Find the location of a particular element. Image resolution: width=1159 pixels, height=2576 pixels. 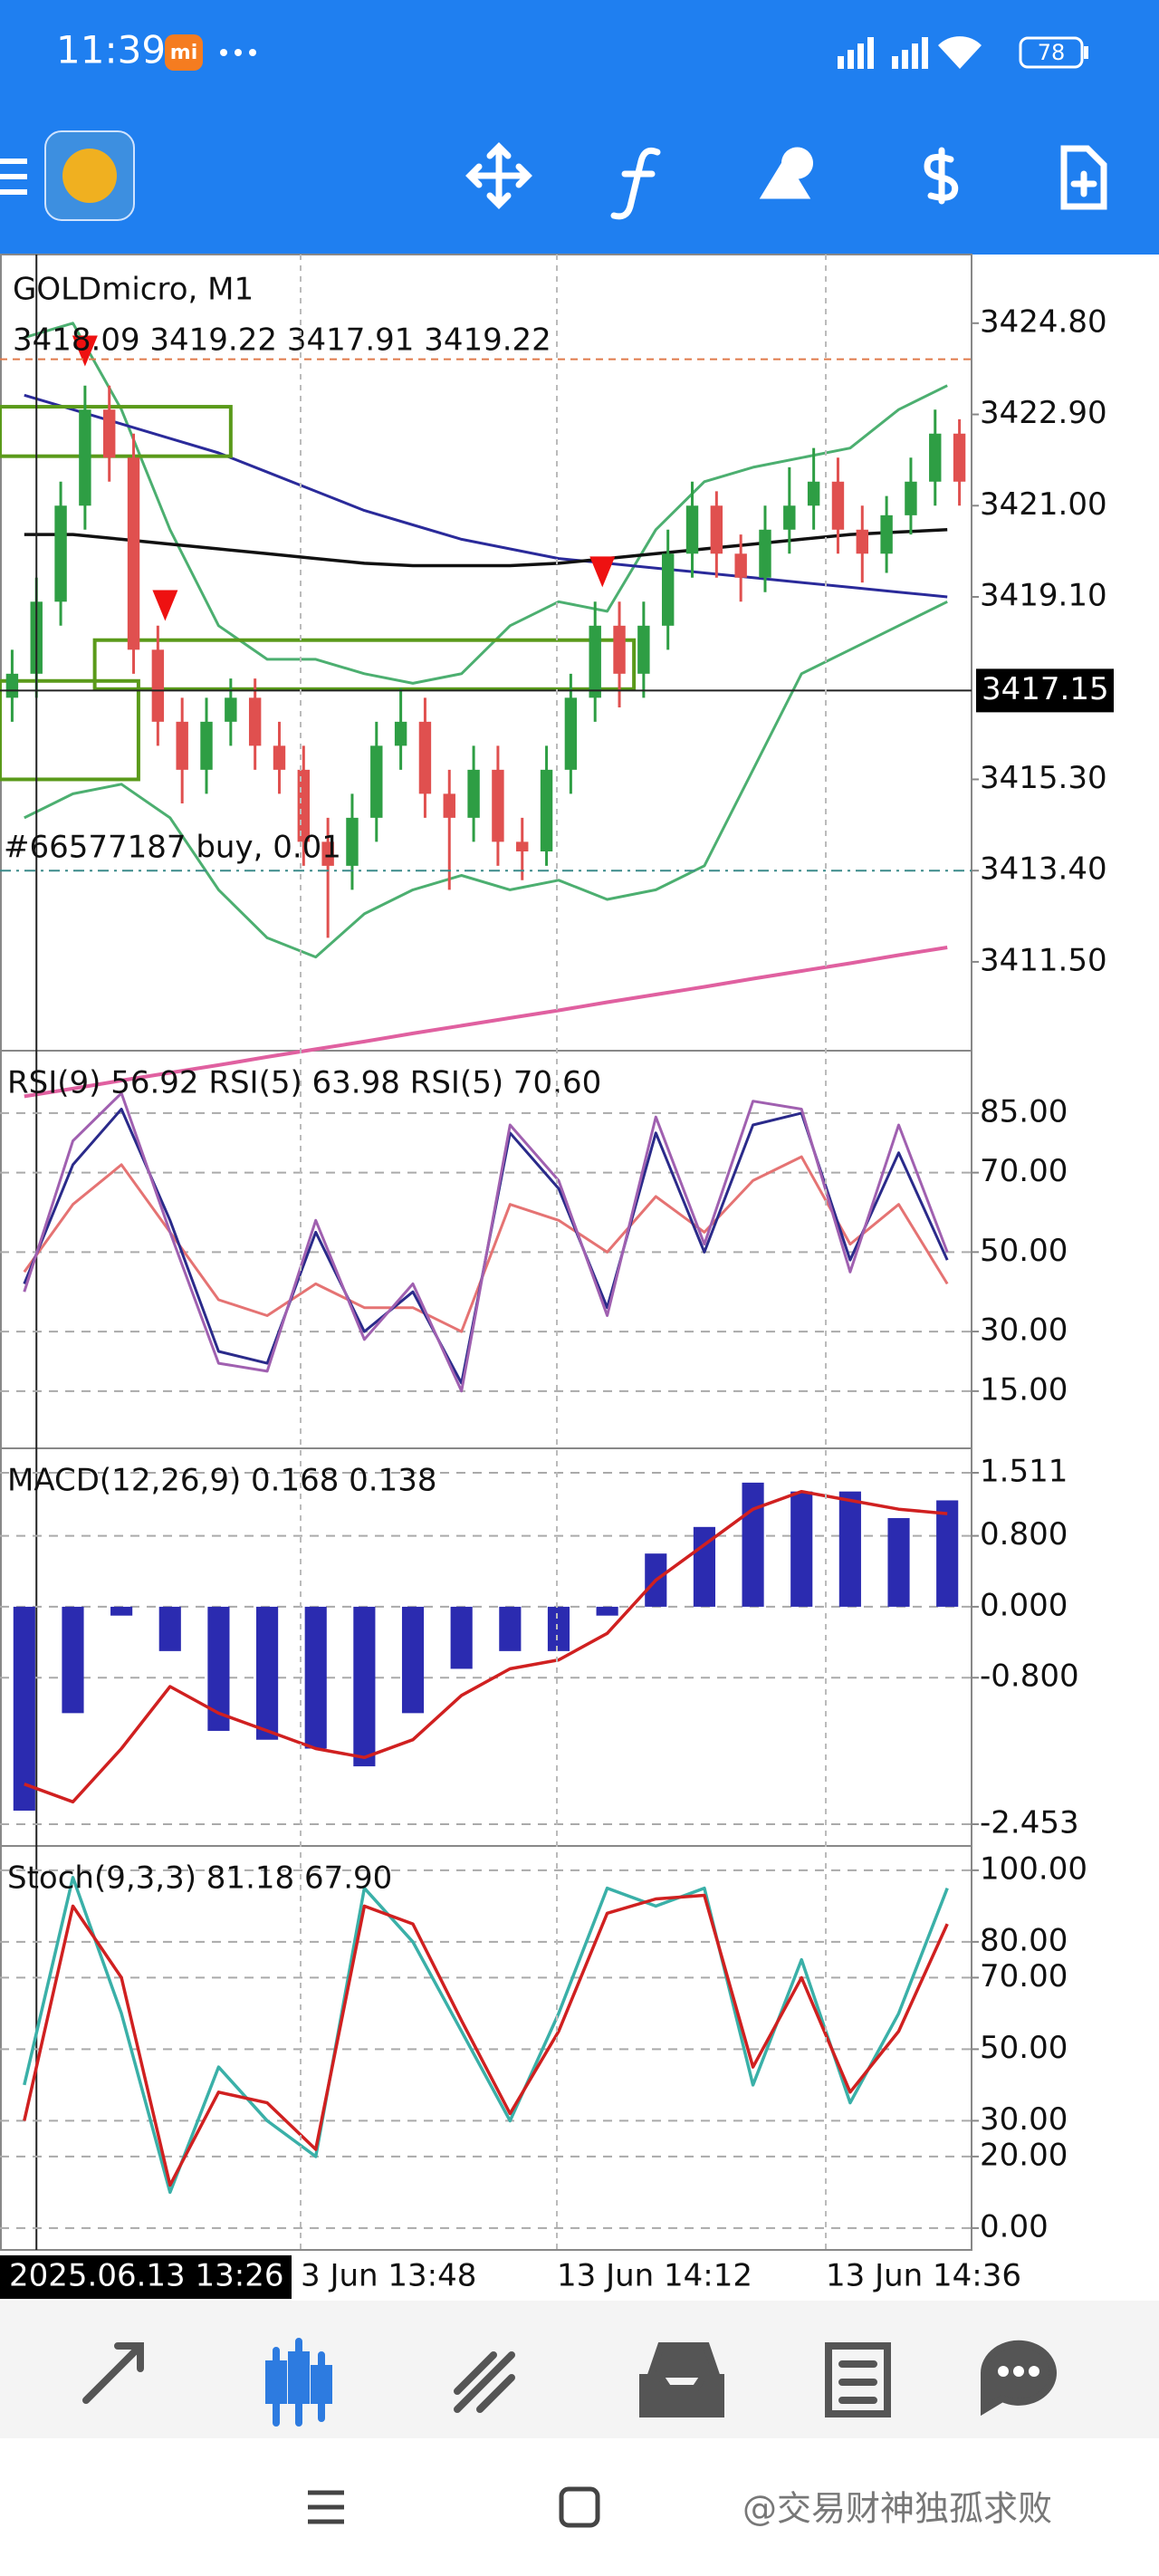

pane-label: MACD(12,26,9) 0.168 0.138 is located at coordinates (222, 1481).